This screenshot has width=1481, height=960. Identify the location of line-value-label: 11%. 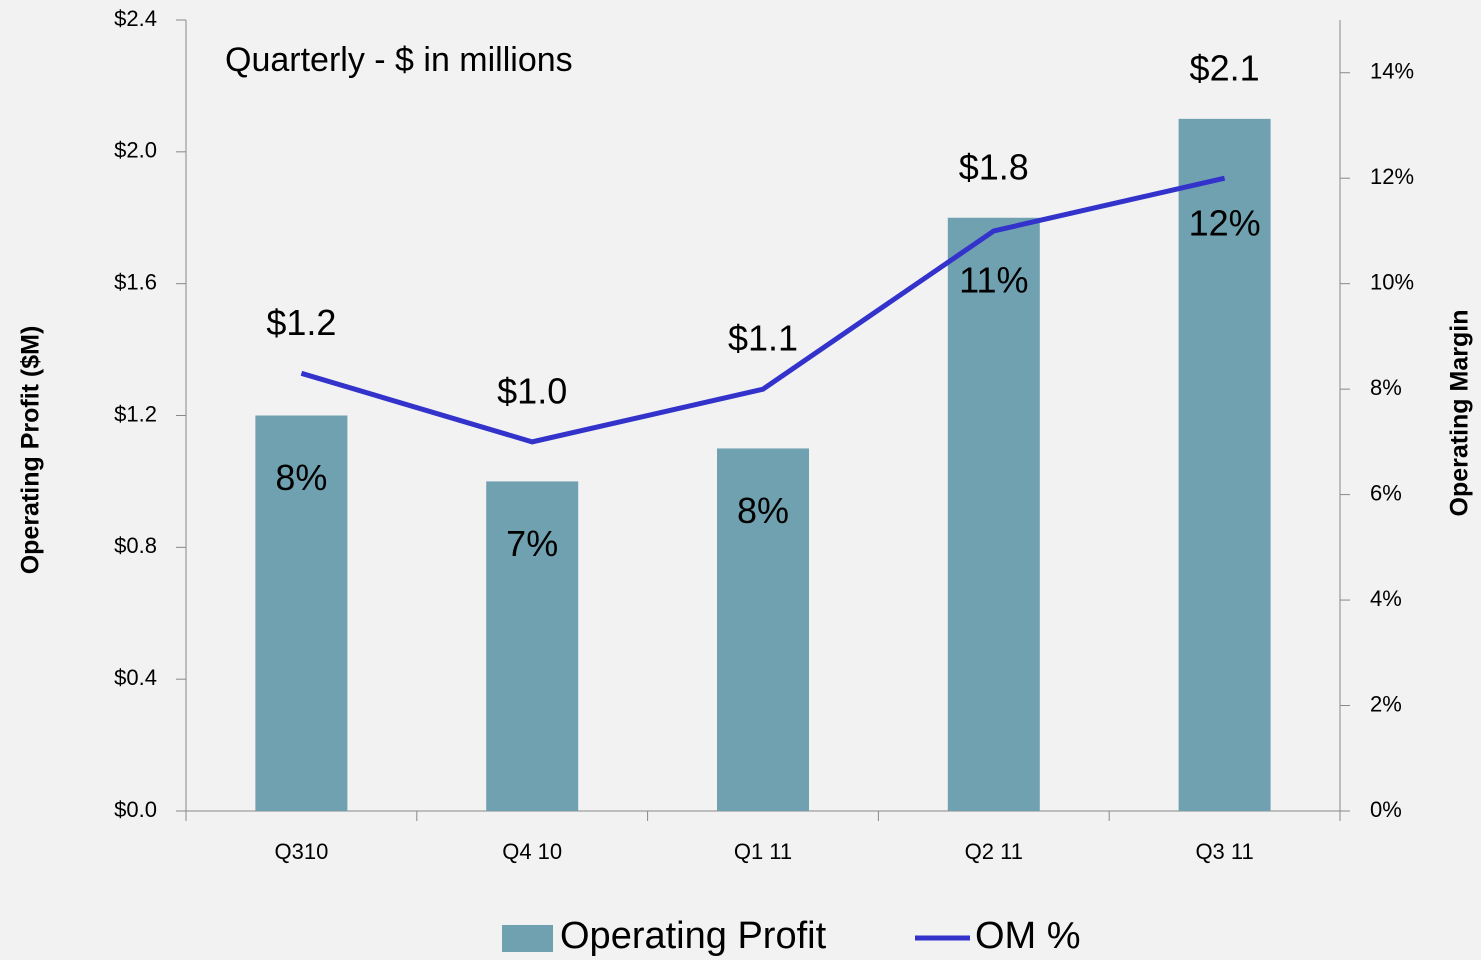
(993, 279).